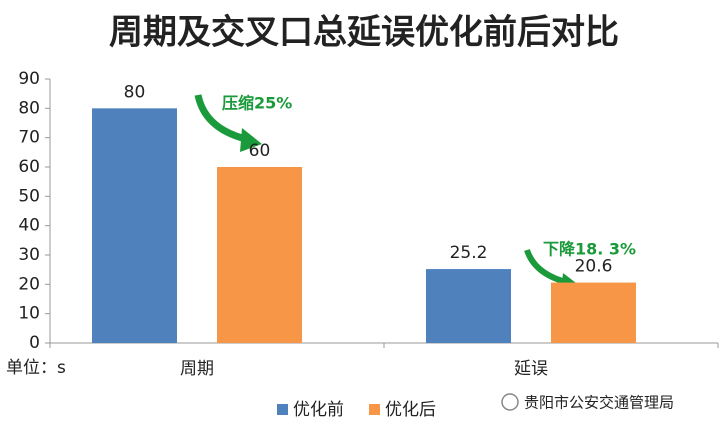 This screenshot has height=434, width=728. What do you see at coordinates (197, 369) in the screenshot?
I see `x-tick-label: 周期` at bounding box center [197, 369].